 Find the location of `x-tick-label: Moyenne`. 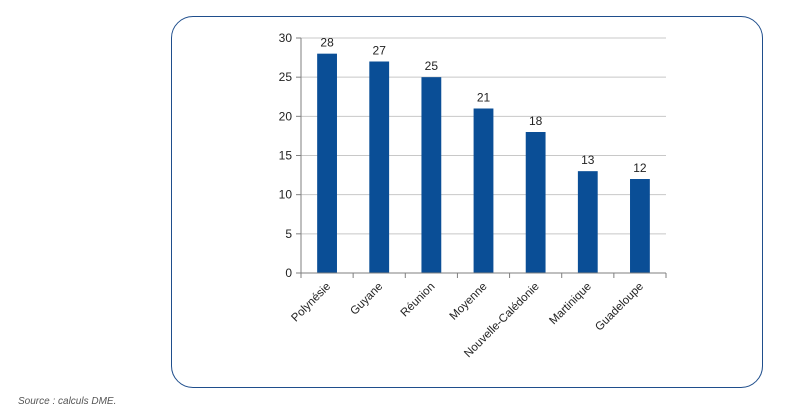

x-tick-label: Moyenne is located at coordinates (469, 302).